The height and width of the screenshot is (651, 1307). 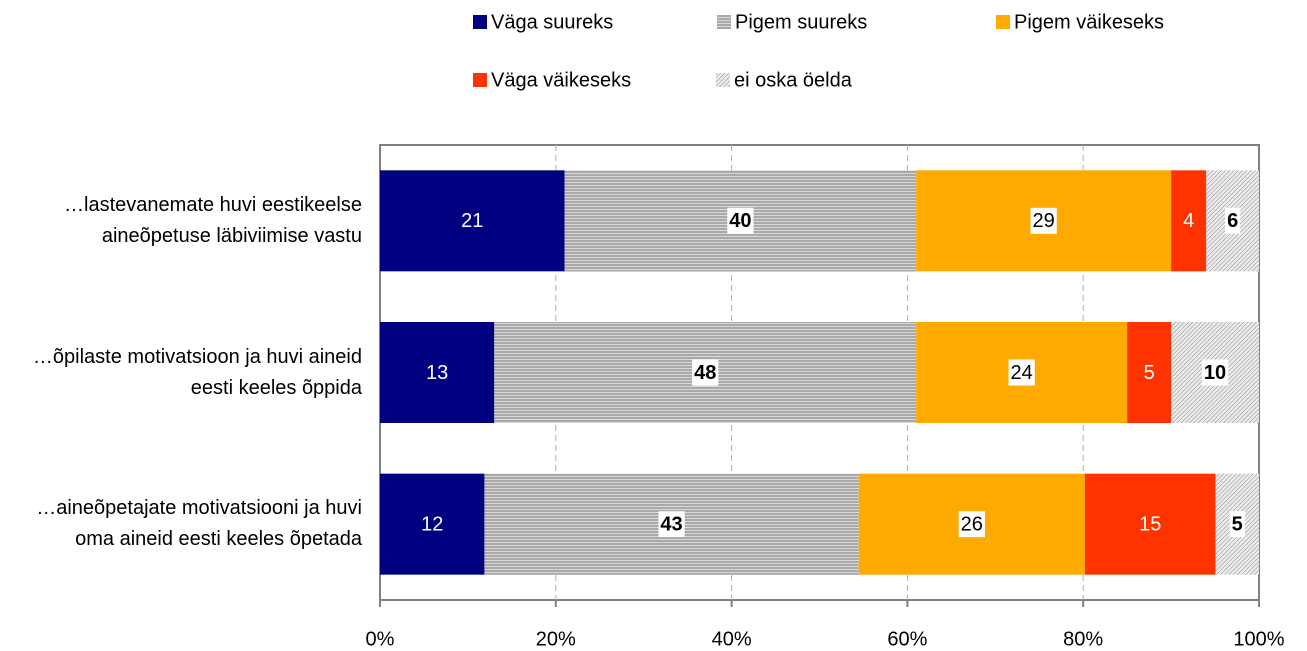 I want to click on data-label: 10, so click(x=1215, y=373).